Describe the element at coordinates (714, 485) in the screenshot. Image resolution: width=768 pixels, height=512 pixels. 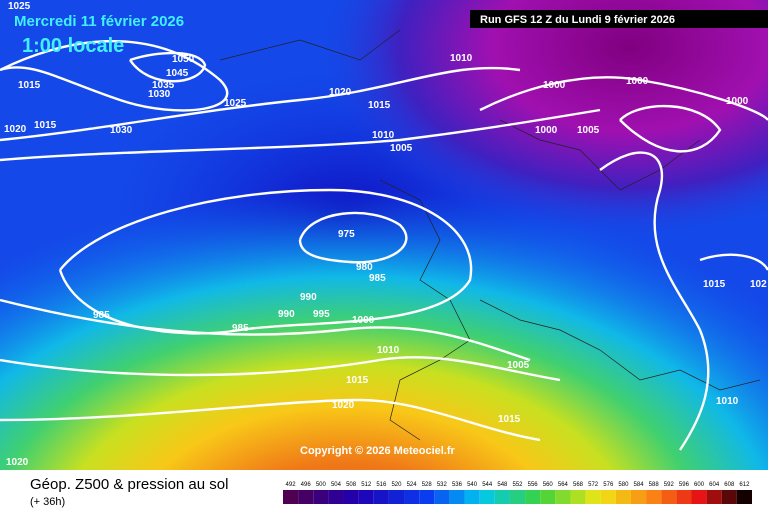
I see `scale-label: 604` at that location.